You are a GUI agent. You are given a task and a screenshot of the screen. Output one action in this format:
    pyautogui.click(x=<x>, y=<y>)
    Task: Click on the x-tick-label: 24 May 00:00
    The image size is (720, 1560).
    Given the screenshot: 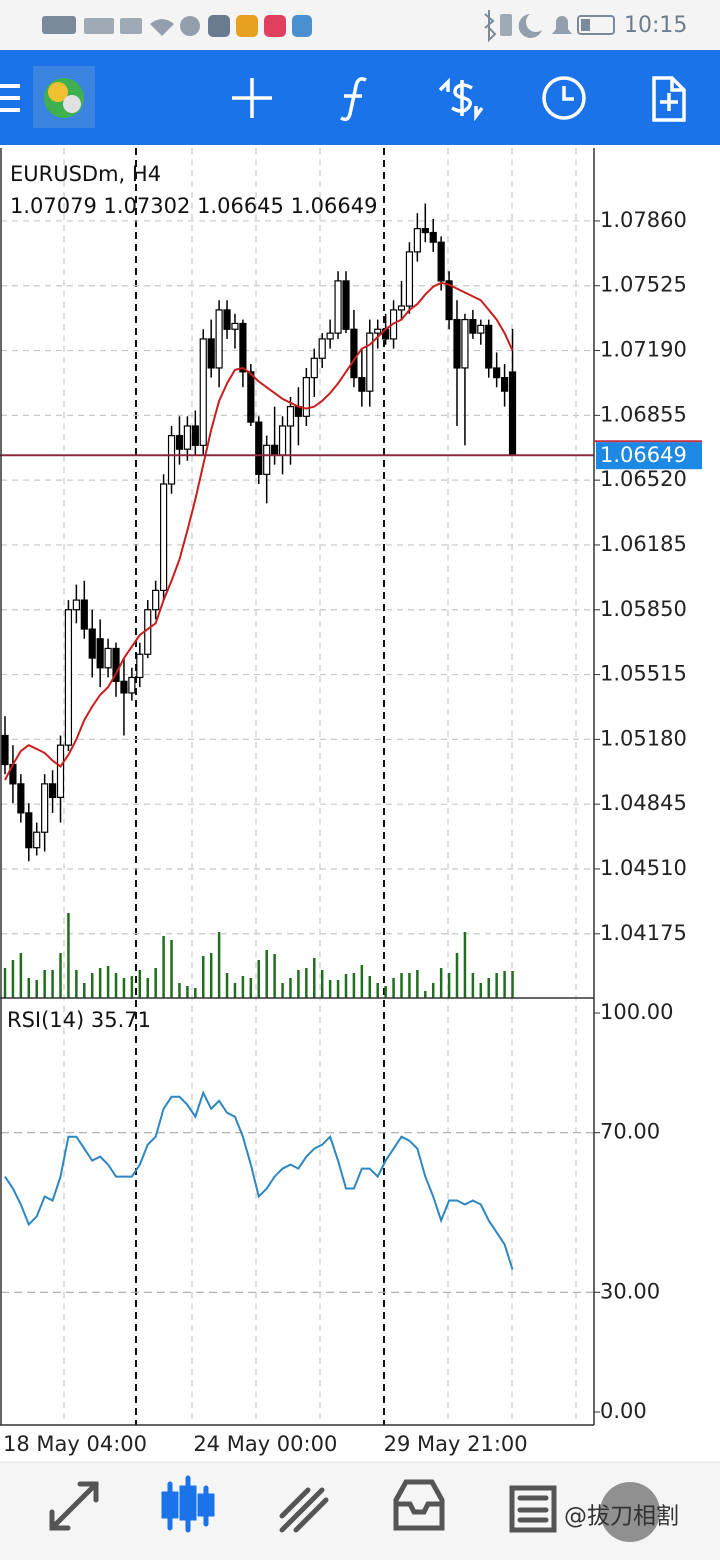 What is the action you would take?
    pyautogui.click(x=265, y=1444)
    